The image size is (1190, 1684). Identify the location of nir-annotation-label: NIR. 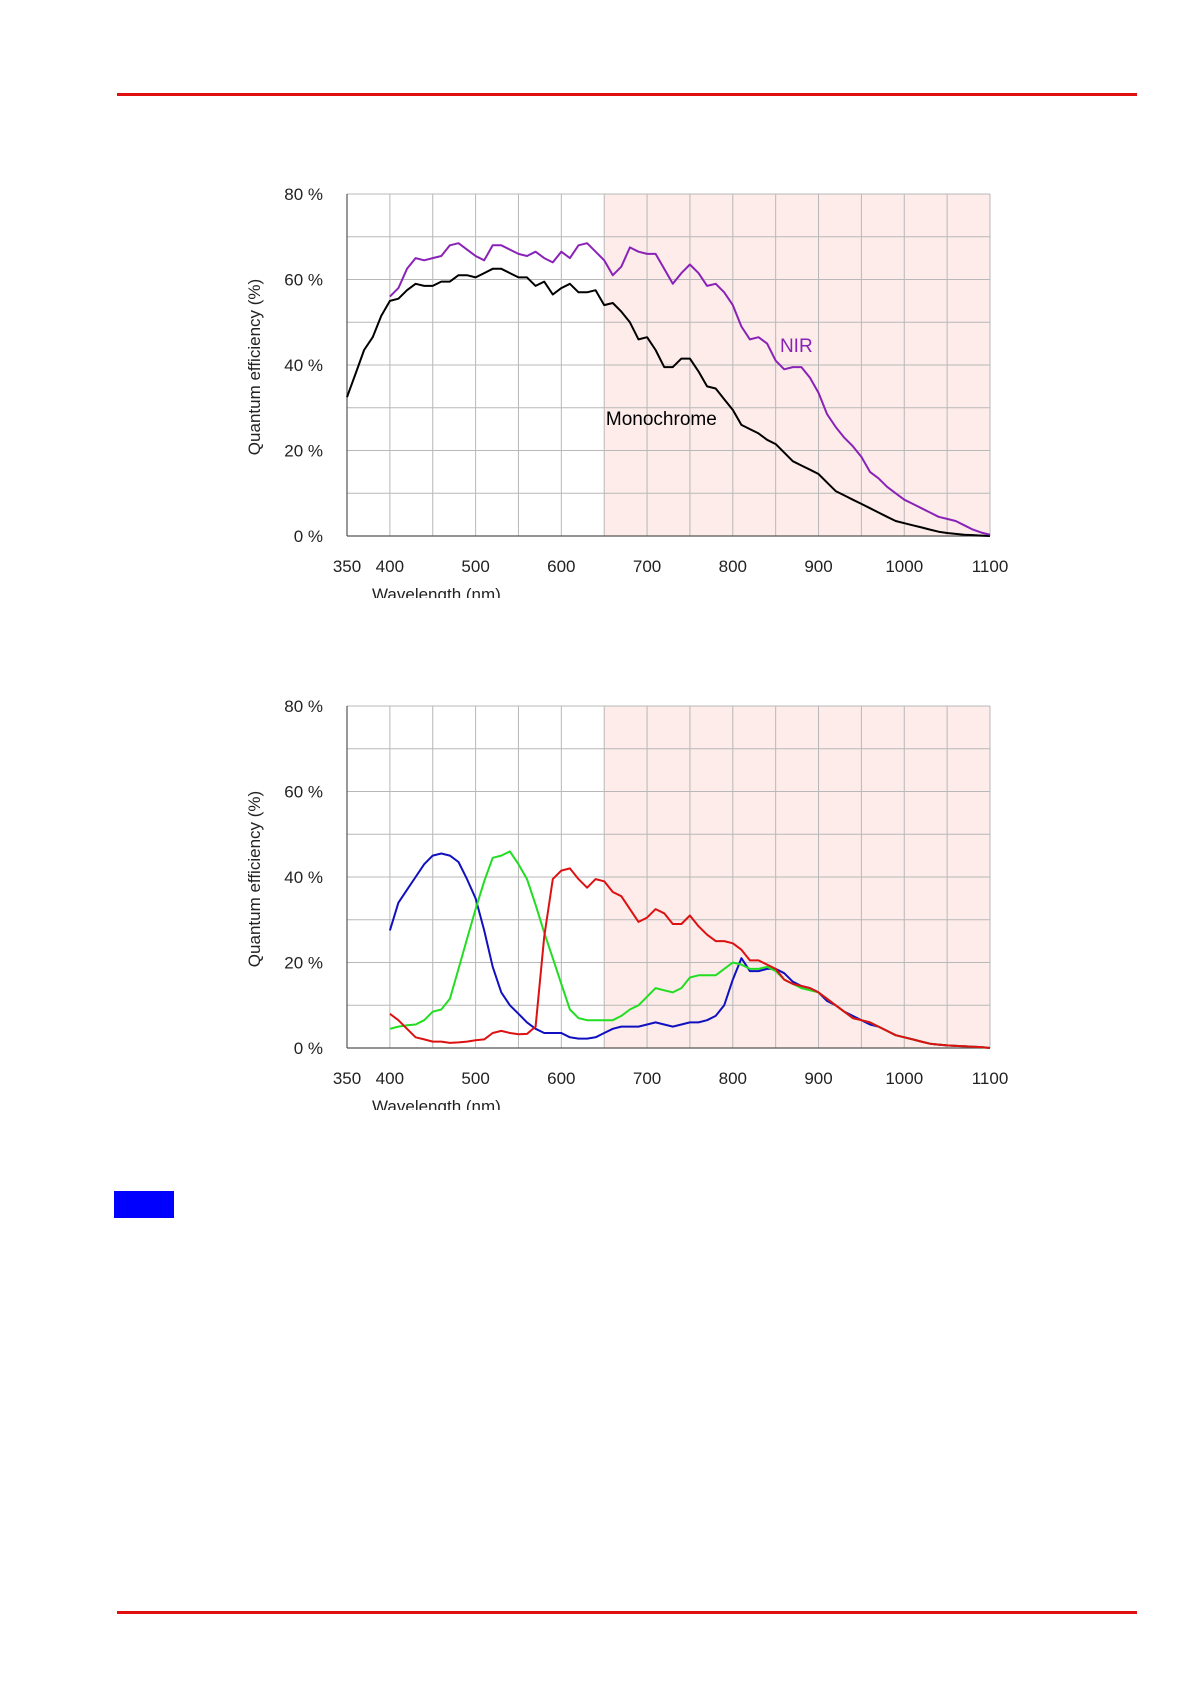
(796, 346).